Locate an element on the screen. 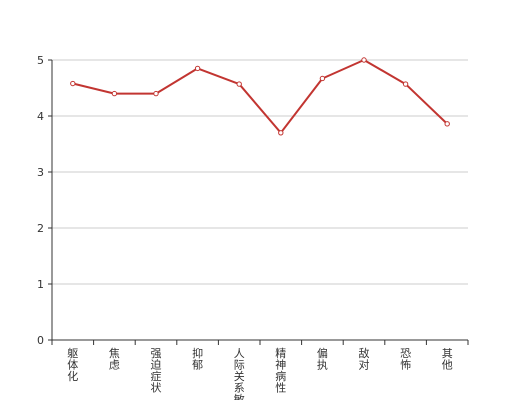 The image size is (520, 400). x-category-label: 强迫症状 is located at coordinates (156, 371).